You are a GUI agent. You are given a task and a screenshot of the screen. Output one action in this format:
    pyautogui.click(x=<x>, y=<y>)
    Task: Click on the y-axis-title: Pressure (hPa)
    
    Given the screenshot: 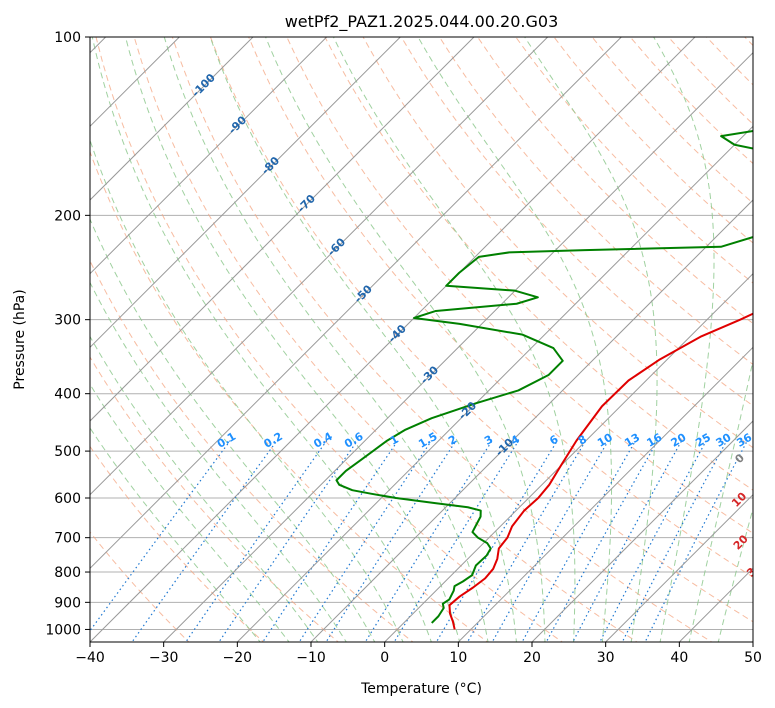 What is the action you would take?
    pyautogui.click(x=20, y=339)
    